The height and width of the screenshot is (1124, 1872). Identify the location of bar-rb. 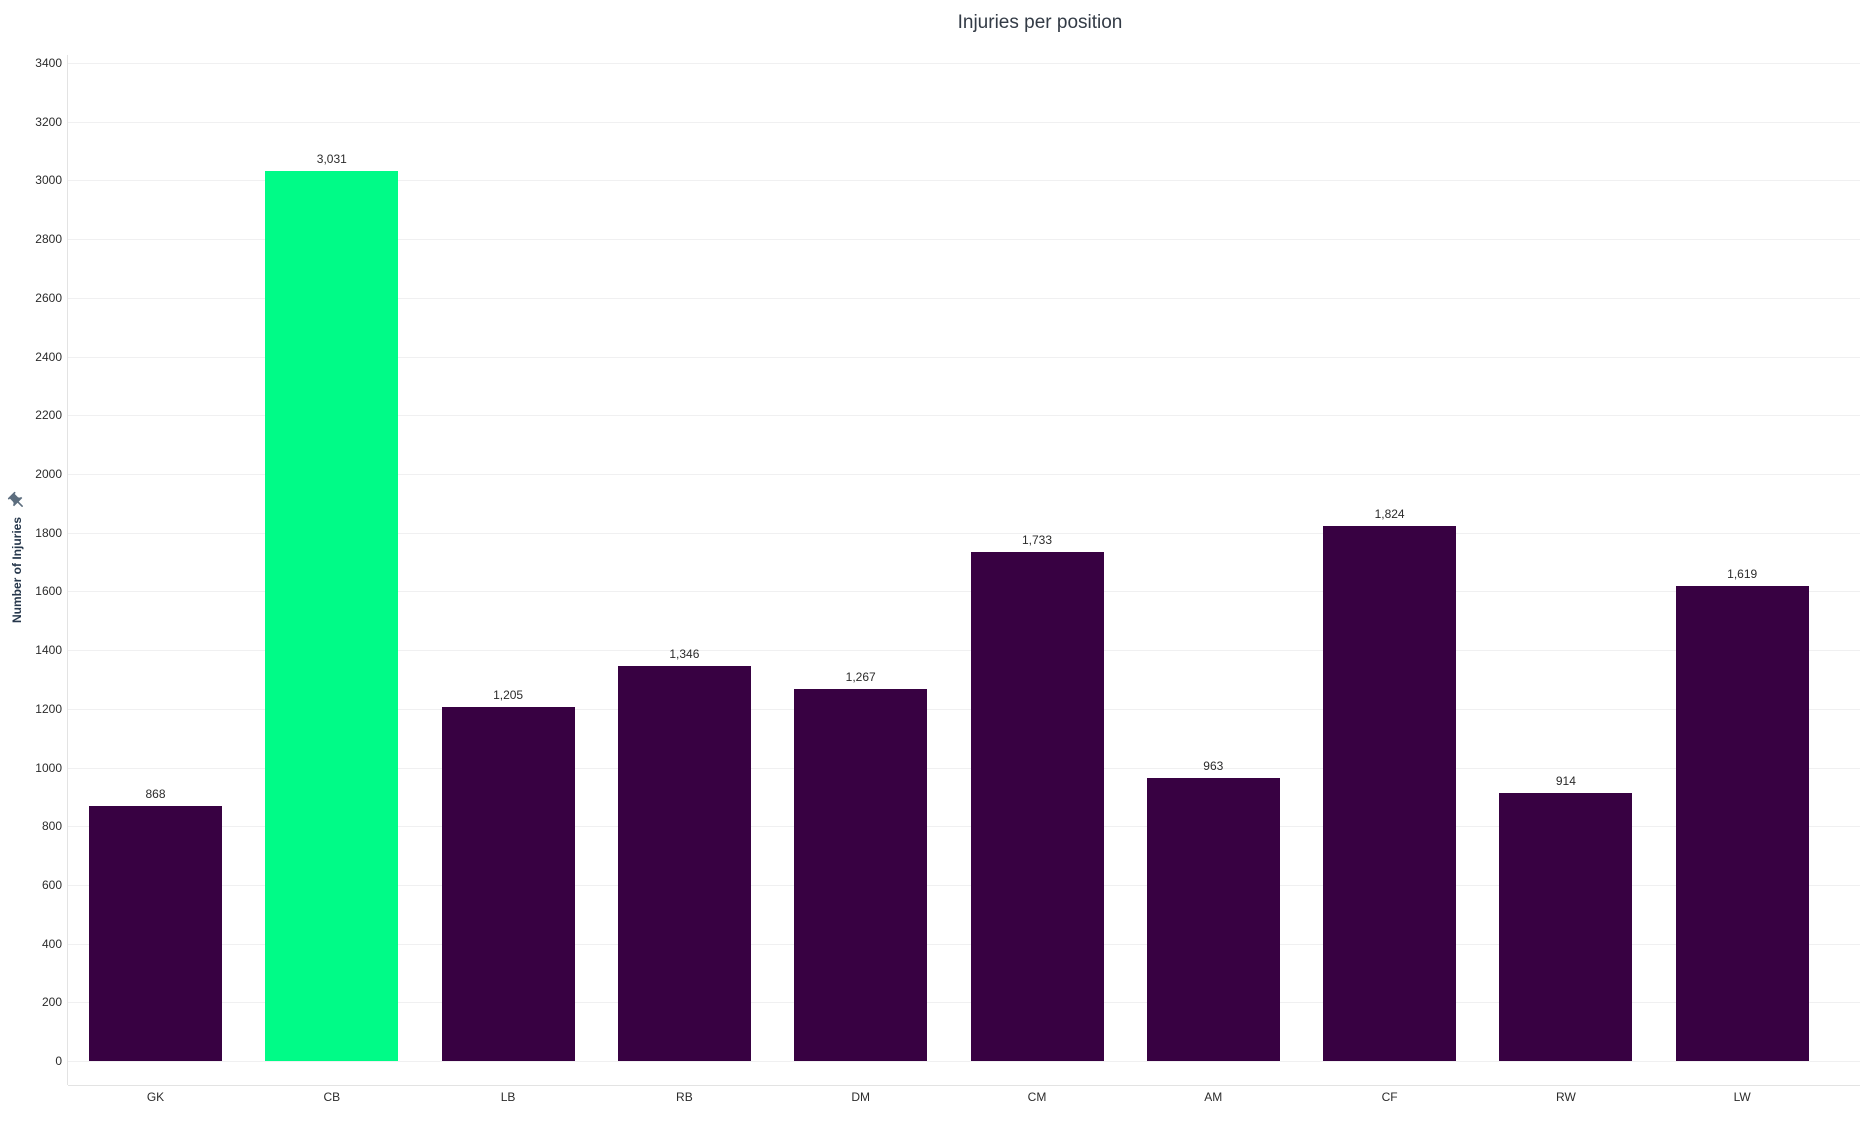
(684, 863).